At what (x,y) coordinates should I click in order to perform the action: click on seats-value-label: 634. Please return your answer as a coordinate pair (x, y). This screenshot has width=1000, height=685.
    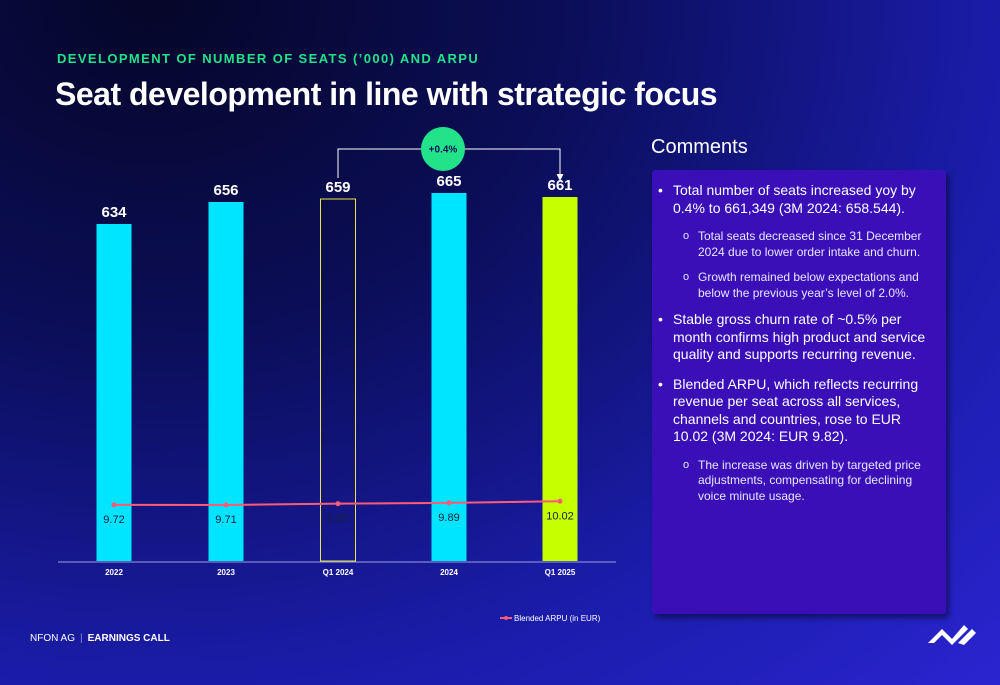
    Looking at the image, I should click on (114, 212).